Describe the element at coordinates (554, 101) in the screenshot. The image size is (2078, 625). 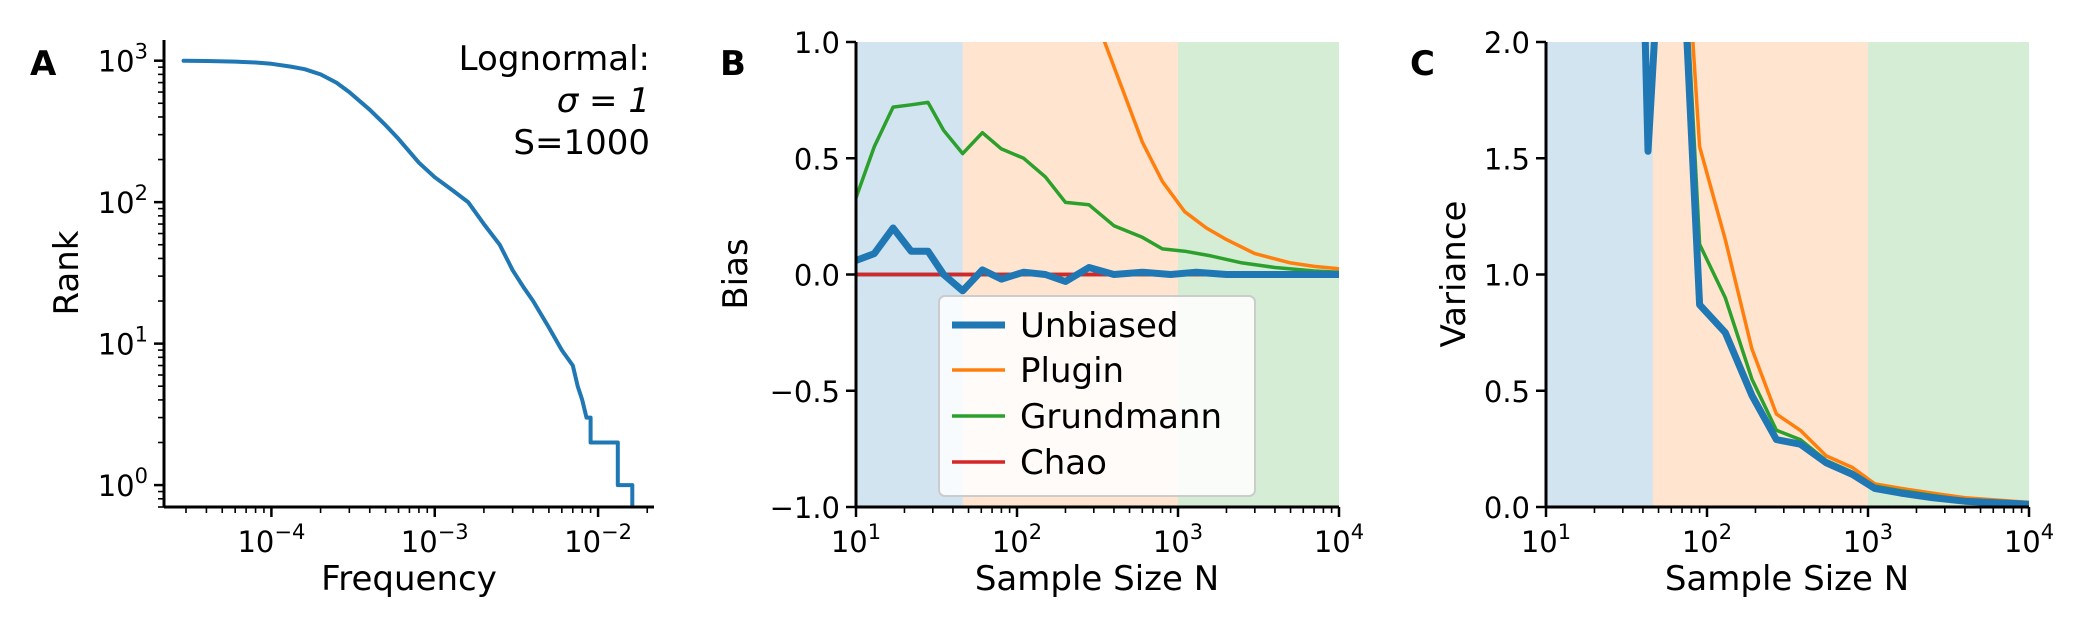
I see `panel-a-annotation: Lognormal: σ = 1 S=1000` at that location.